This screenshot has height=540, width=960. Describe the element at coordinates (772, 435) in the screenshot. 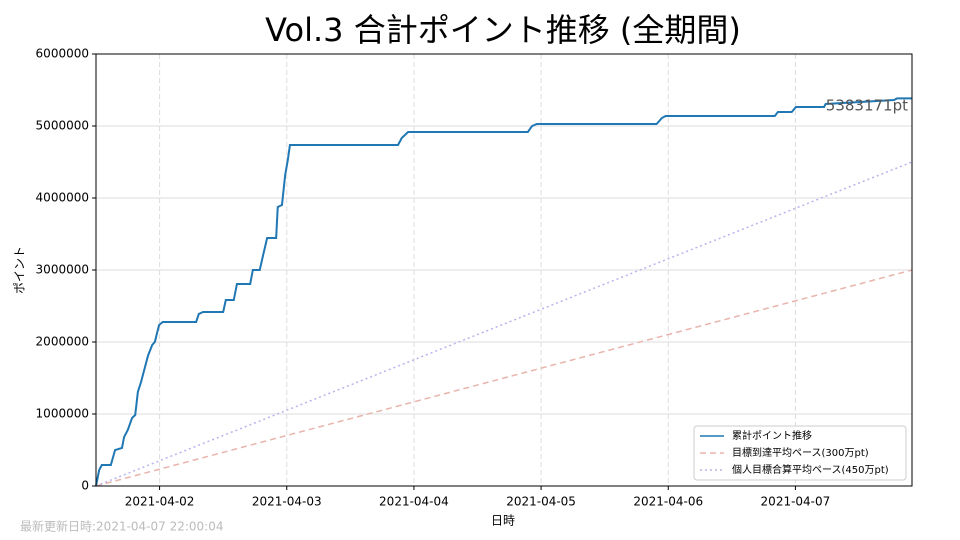

I see `legend-label: 累計ポイント推移` at that location.